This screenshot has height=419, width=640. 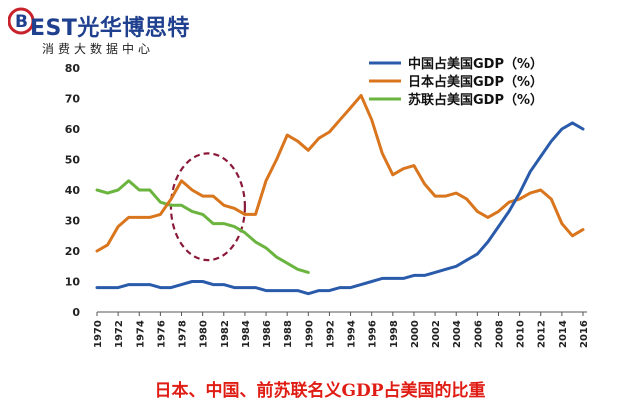 I want to click on x-tick-label: 1978, so click(x=183, y=334).